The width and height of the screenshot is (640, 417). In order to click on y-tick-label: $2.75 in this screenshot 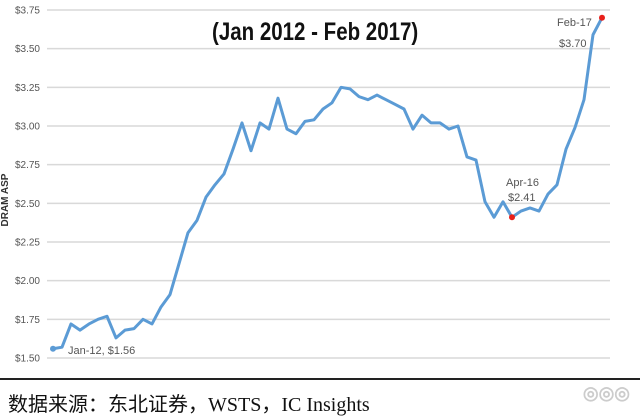, I will do `click(27, 165)`.